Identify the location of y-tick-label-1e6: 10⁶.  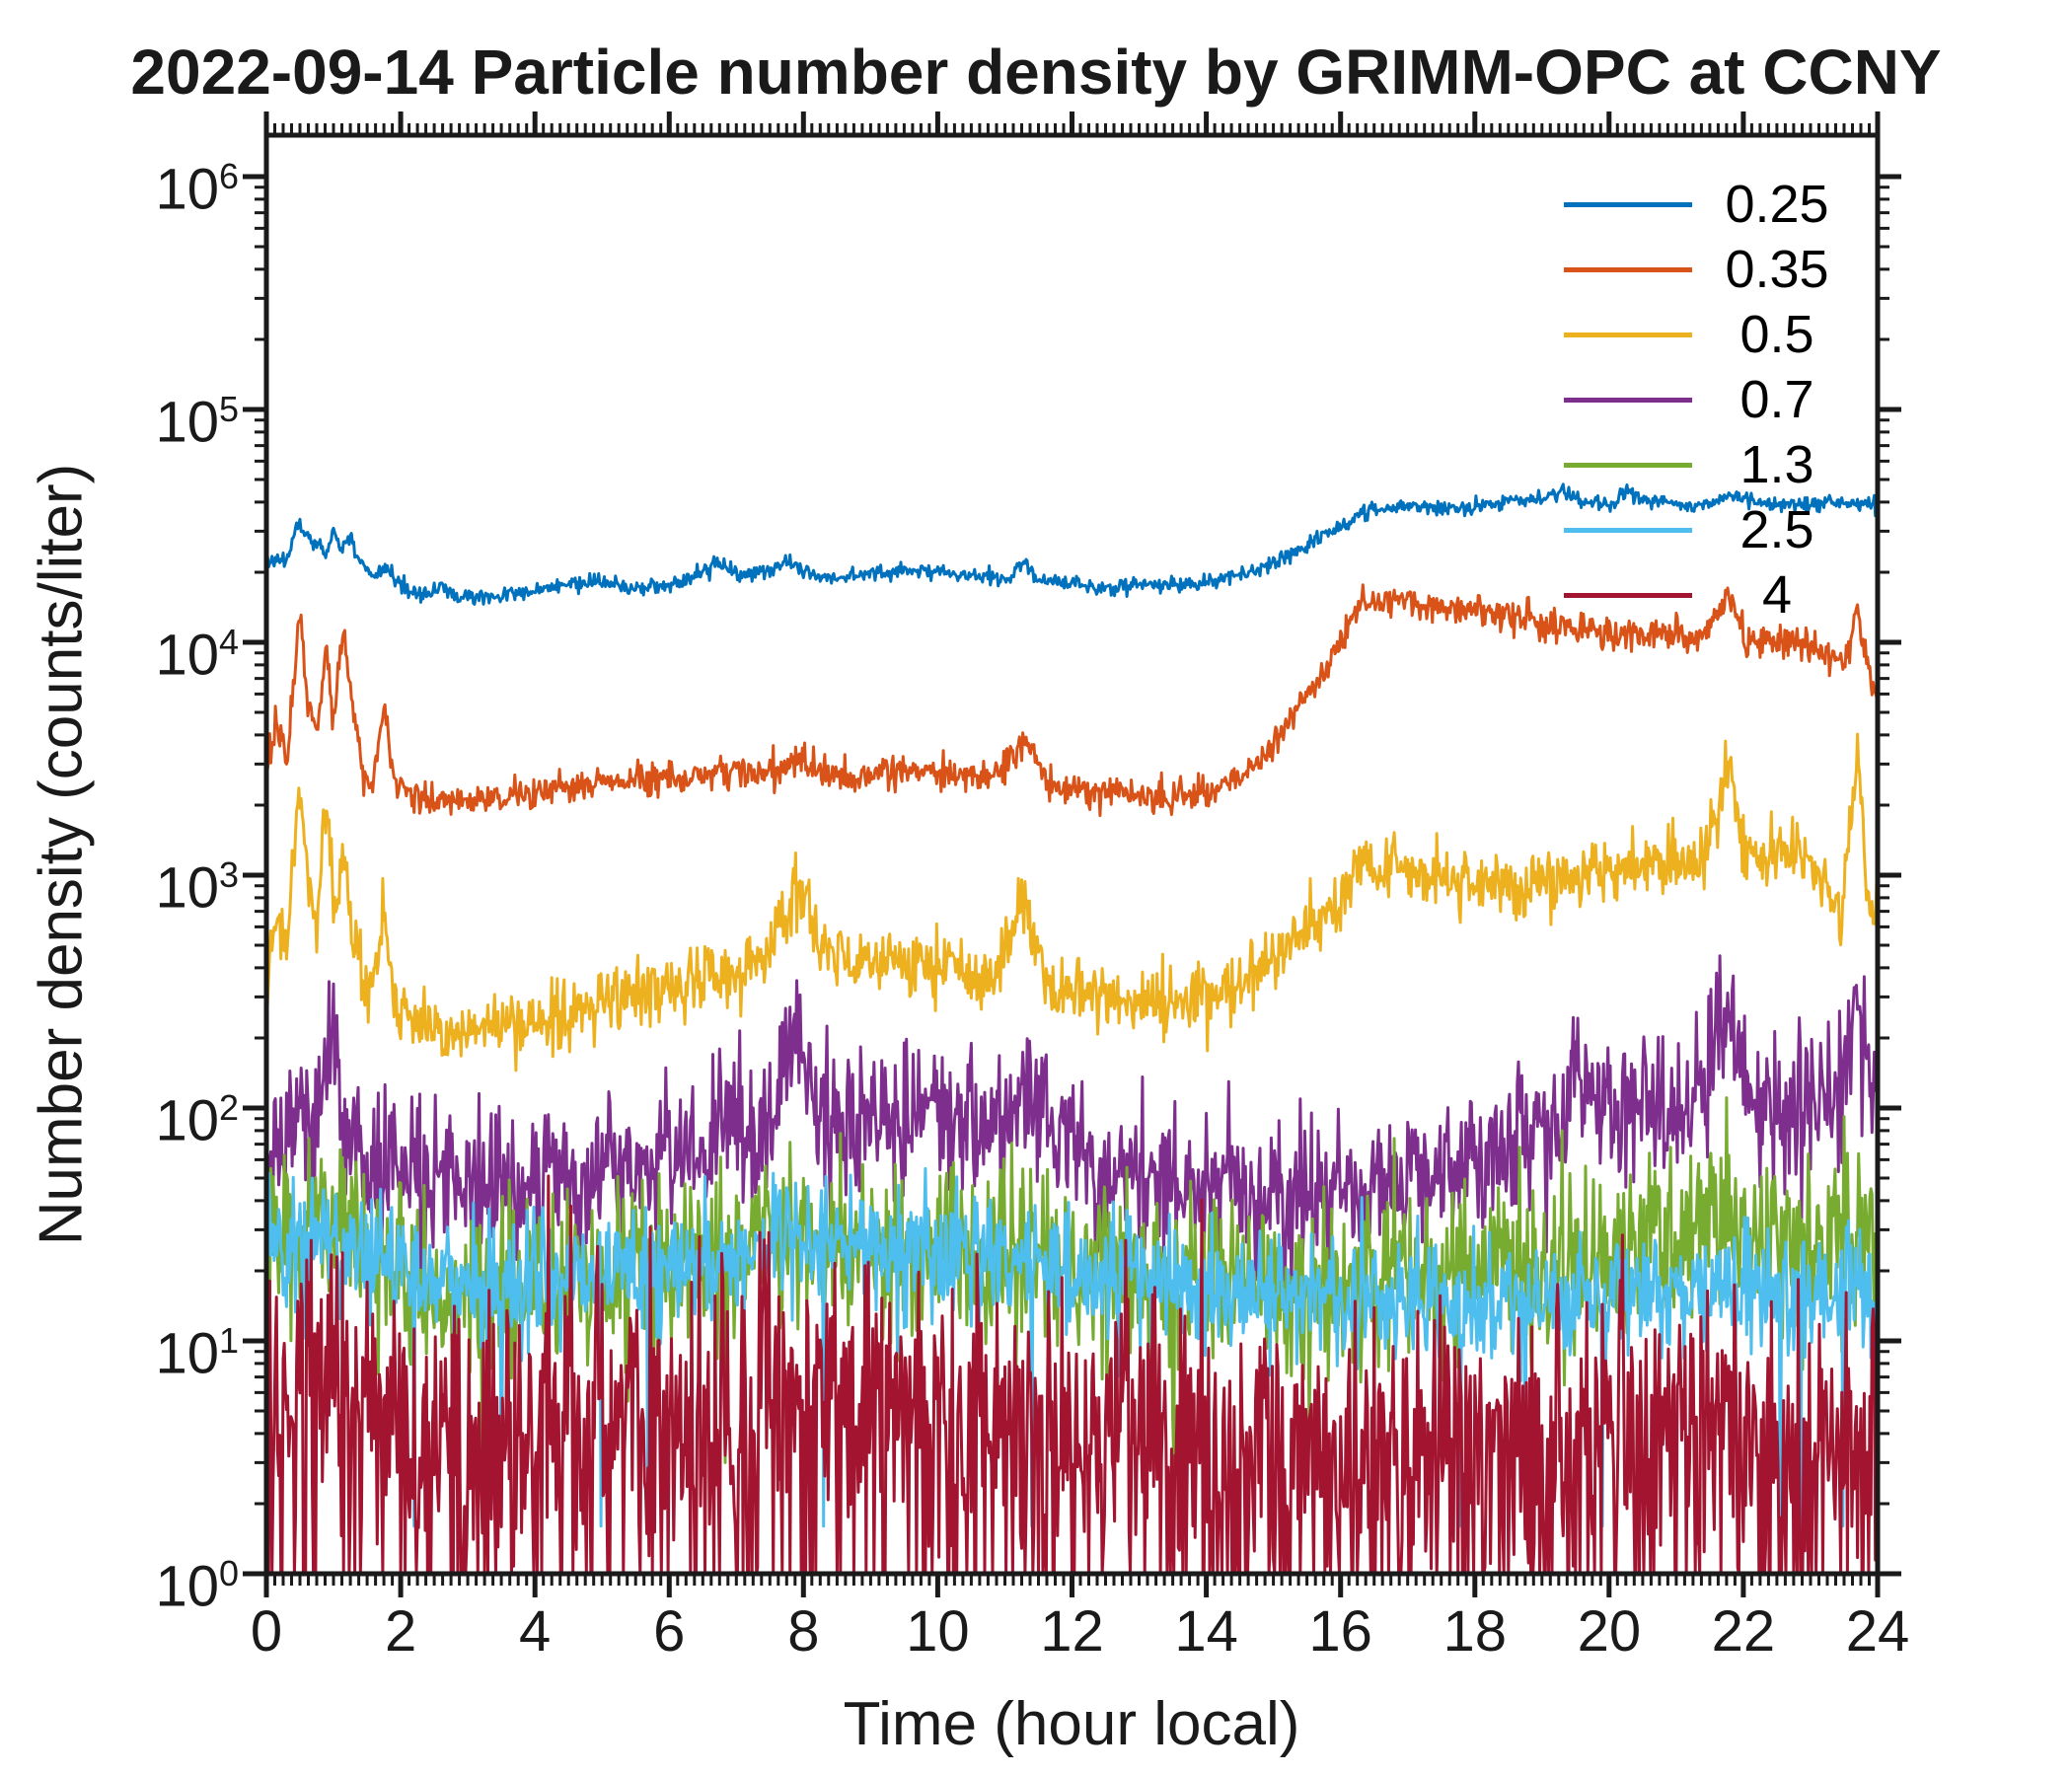
(197, 189).